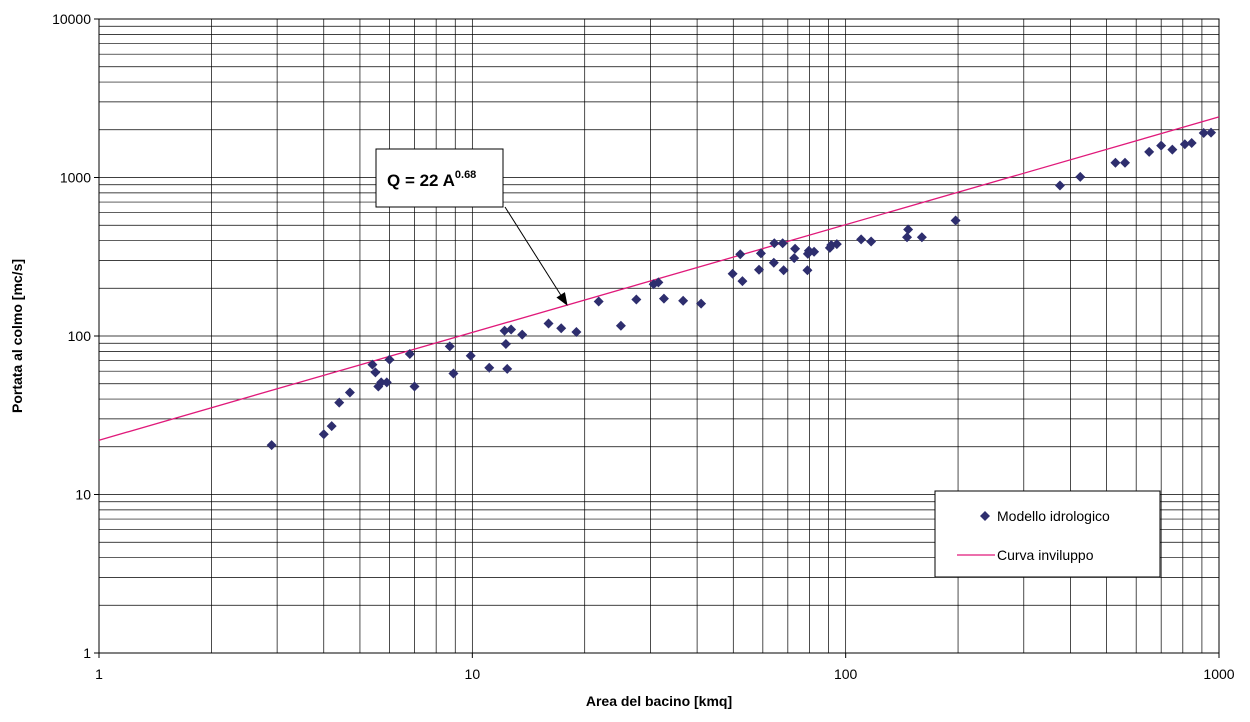  Describe the element at coordinates (665, 667) in the screenshot. I see `x-axis-ticks: 1 10 100 1000` at that location.